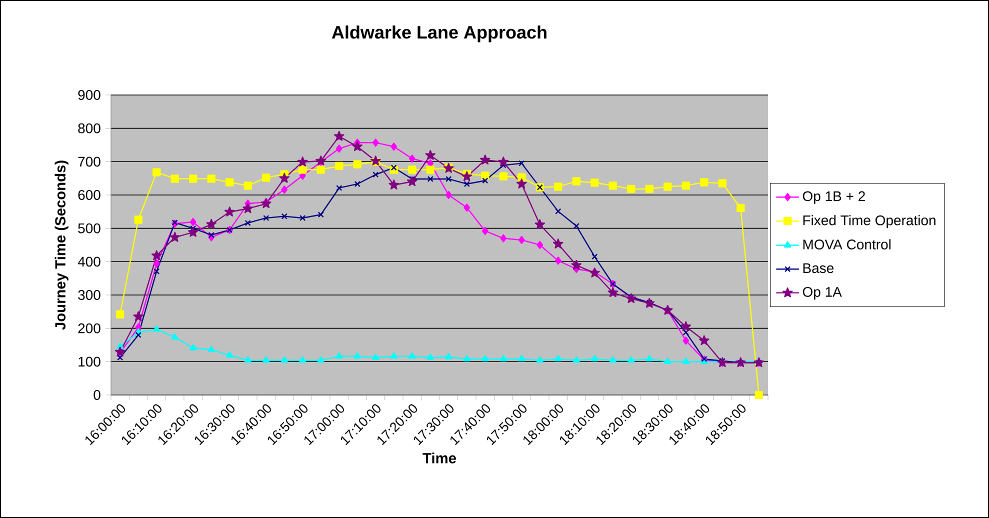  What do you see at coordinates (89, 128) in the screenshot?
I see `y-tick-label: 800` at bounding box center [89, 128].